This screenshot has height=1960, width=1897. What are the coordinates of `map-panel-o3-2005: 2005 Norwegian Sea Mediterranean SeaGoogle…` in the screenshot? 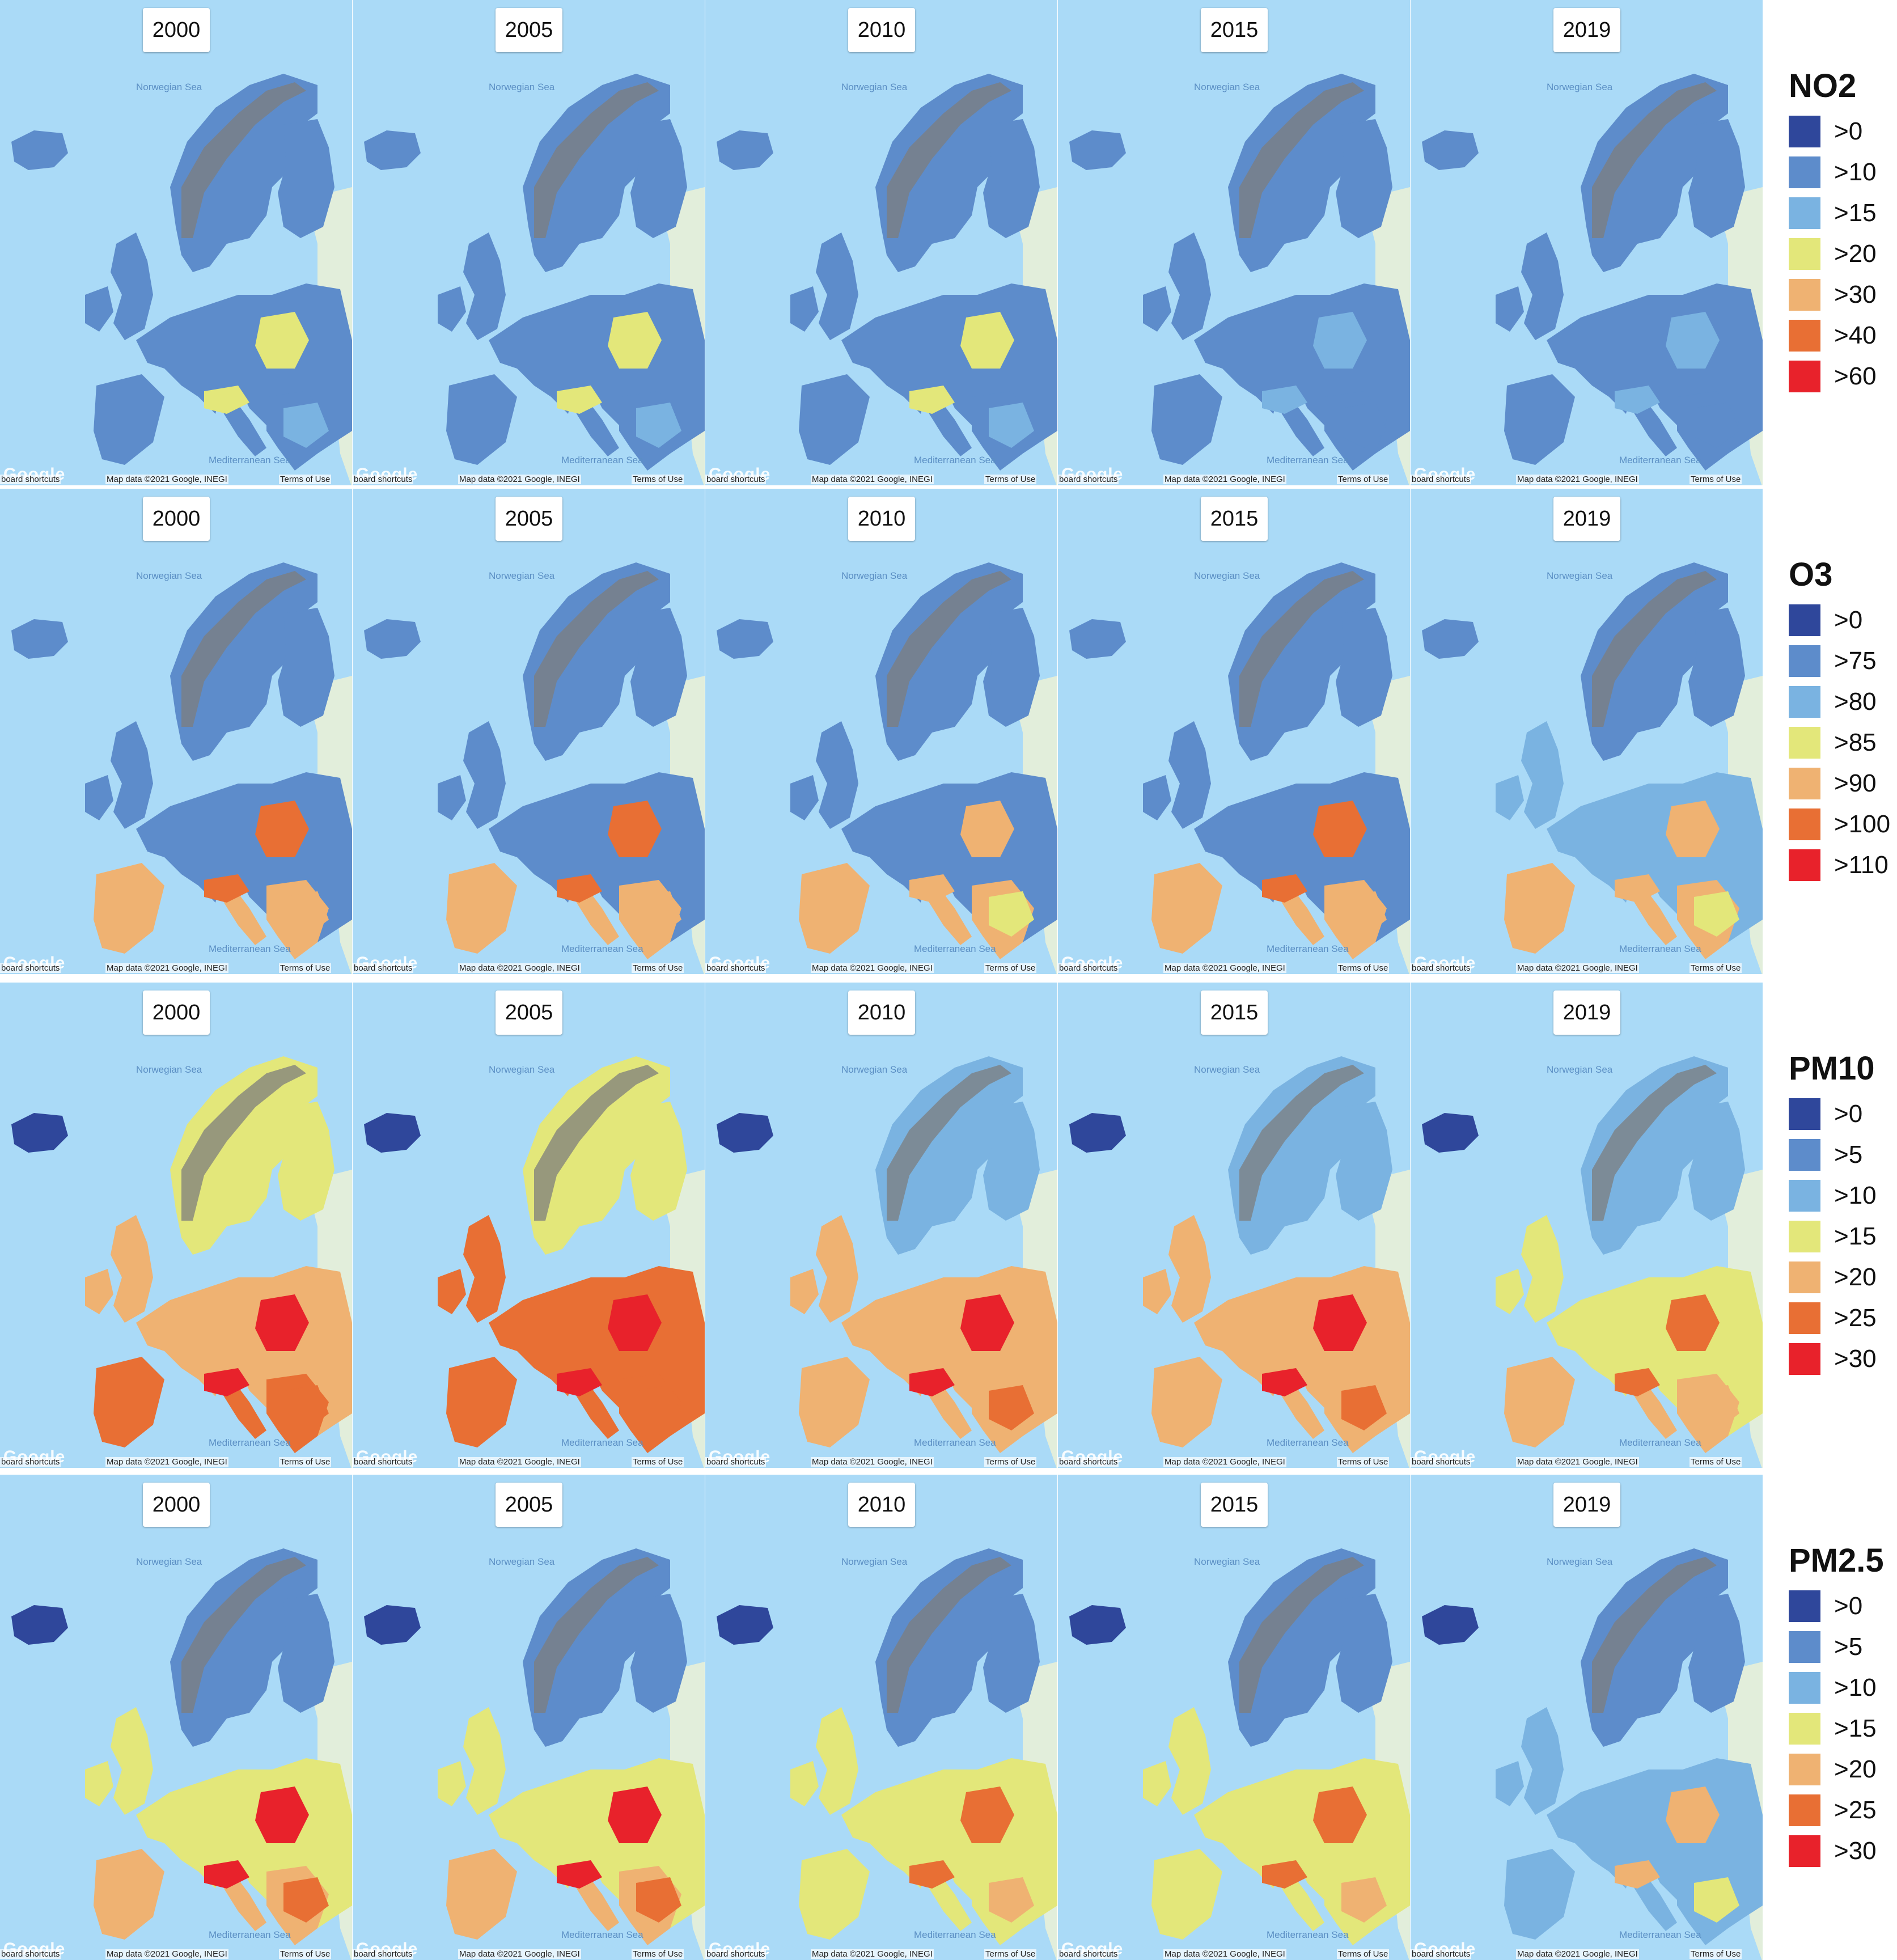 It's located at (529, 731).